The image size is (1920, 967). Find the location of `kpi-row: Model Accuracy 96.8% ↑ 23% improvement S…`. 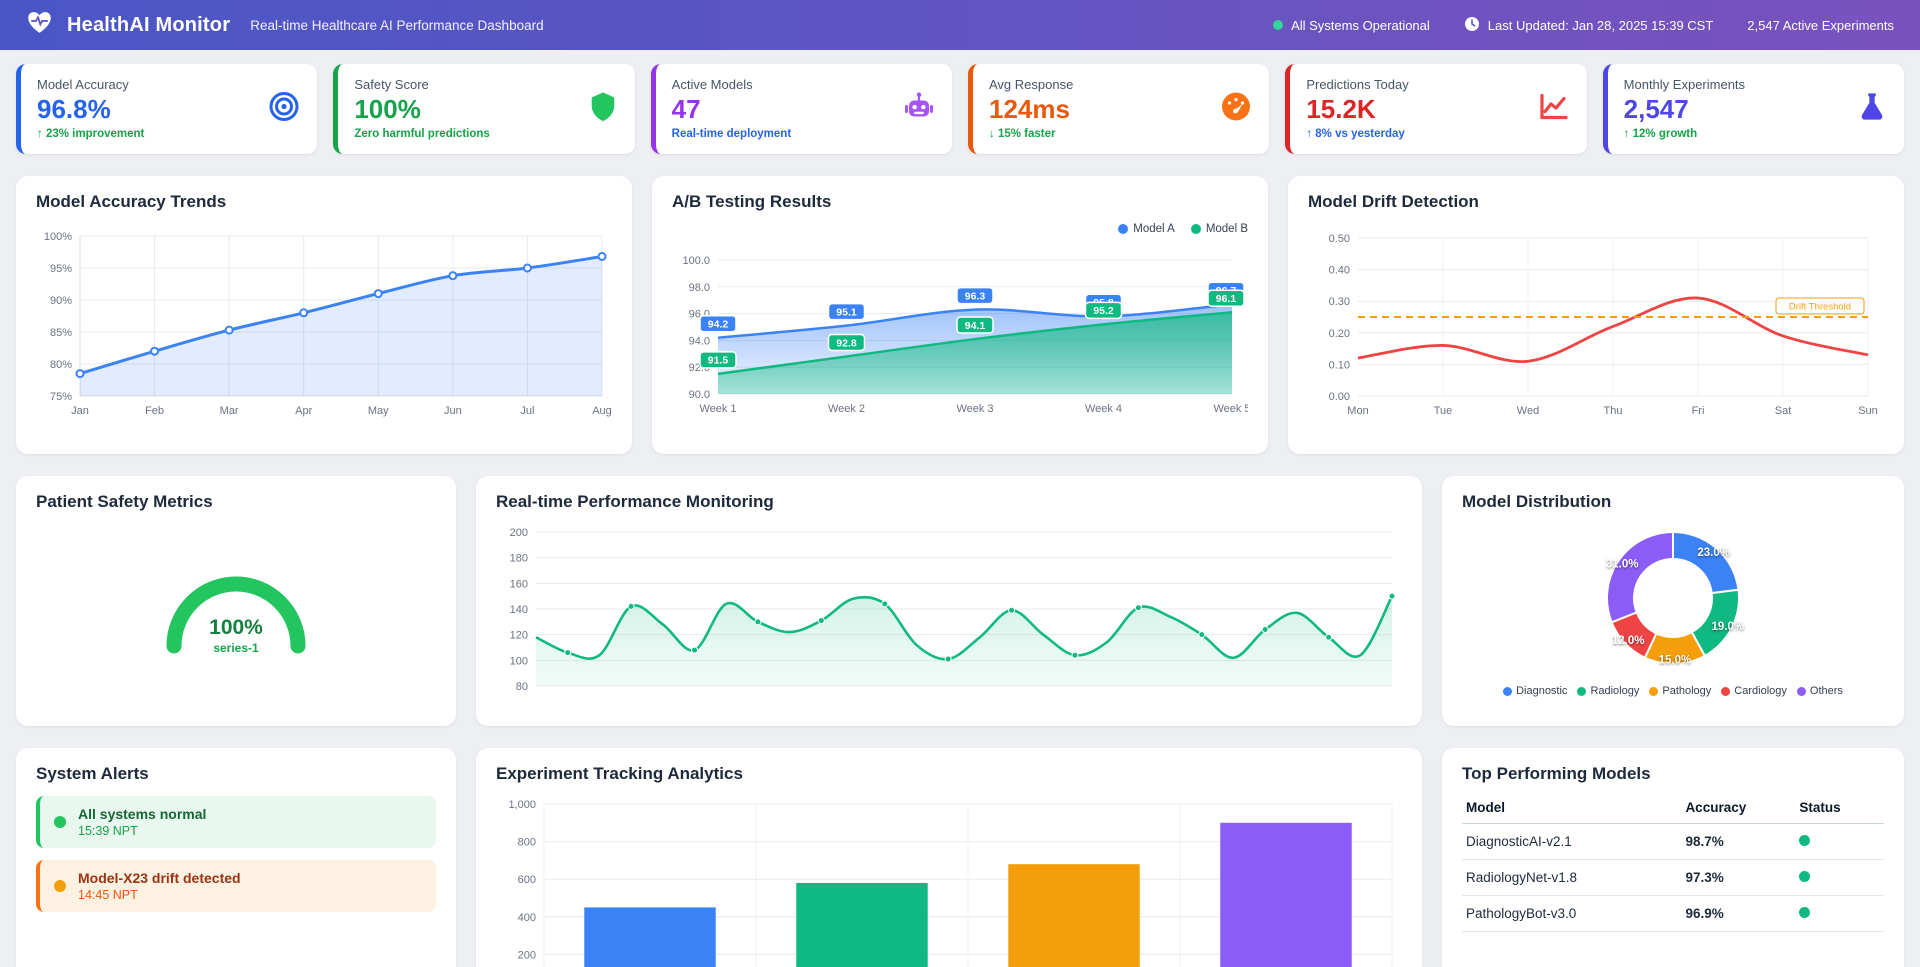

kpi-row: Model Accuracy 96.8% ↑ 23% improvement S… is located at coordinates (960, 109).